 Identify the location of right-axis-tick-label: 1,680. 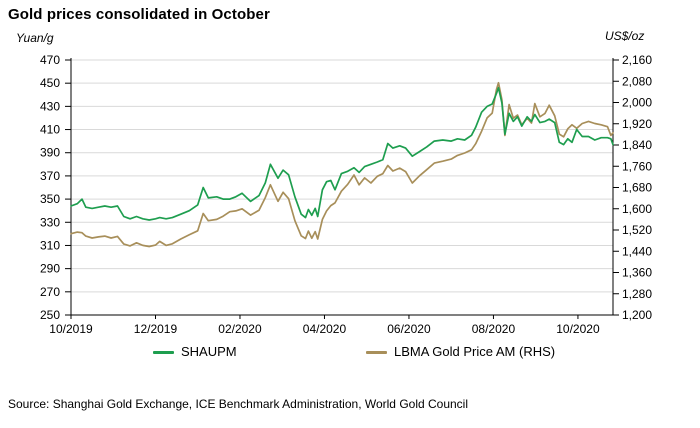
(637, 188).